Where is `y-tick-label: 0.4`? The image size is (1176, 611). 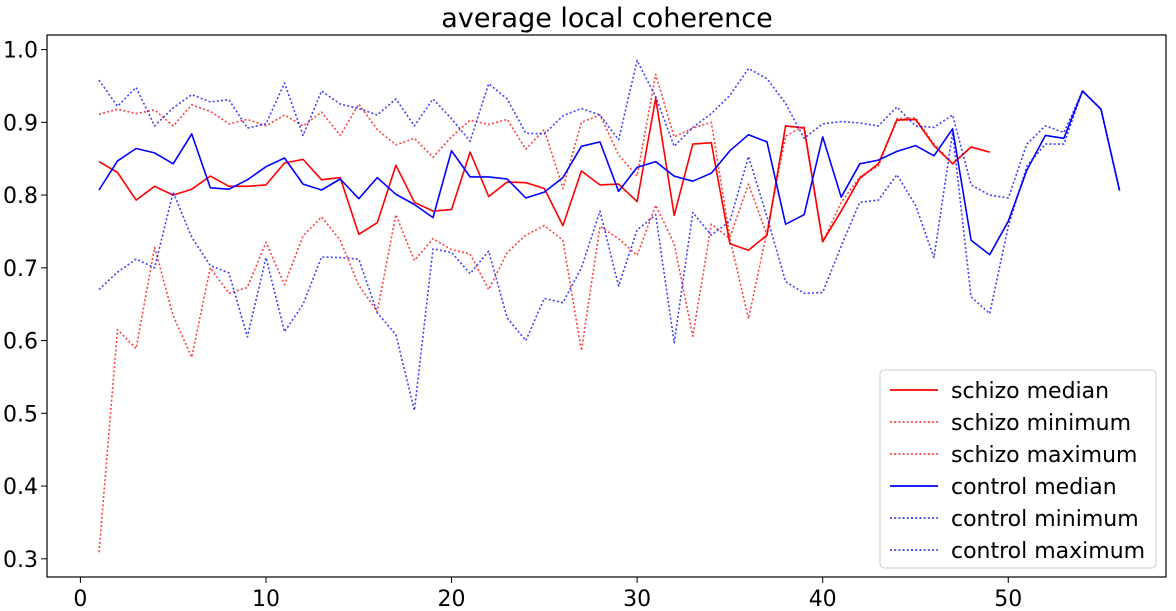 y-tick-label: 0.4 is located at coordinates (20, 487).